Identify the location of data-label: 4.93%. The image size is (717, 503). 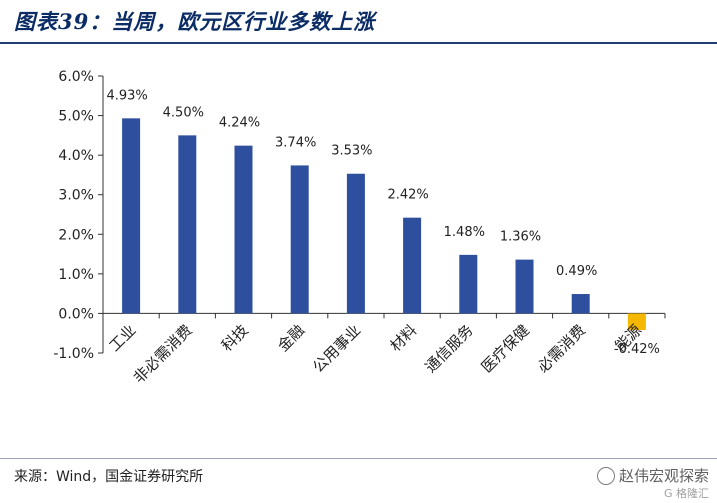
(126, 95).